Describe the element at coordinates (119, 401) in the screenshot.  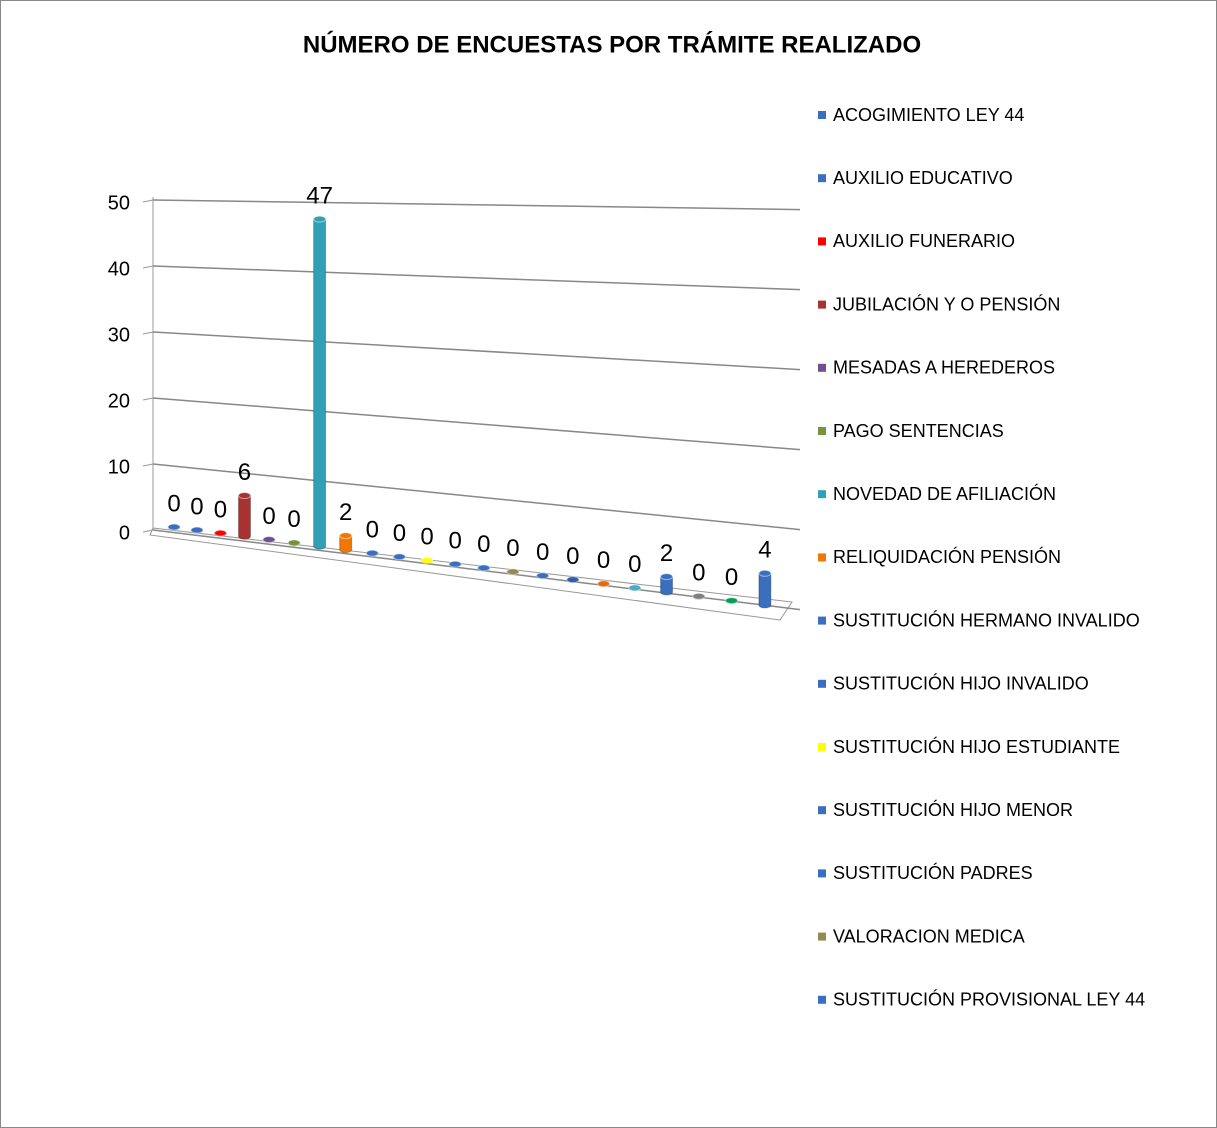
I see `y-tick-label: 20` at that location.